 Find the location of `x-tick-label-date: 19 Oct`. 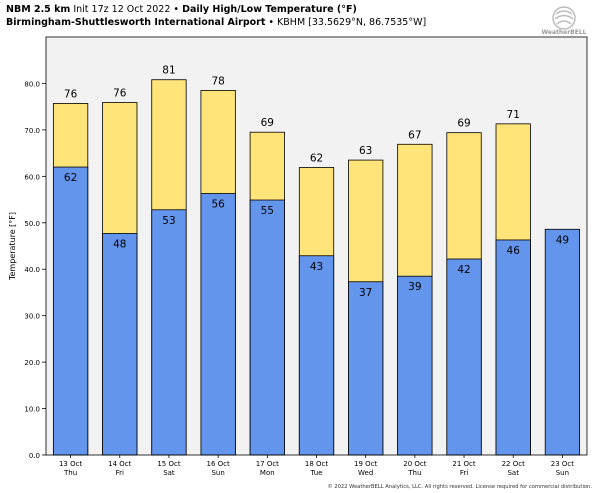

x-tick-label-date: 19 Oct is located at coordinates (365, 464).